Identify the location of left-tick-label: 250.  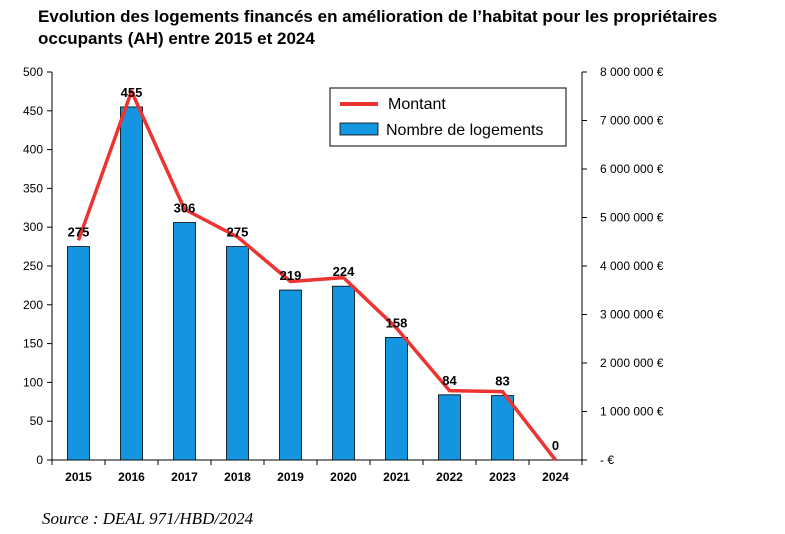
(33, 266).